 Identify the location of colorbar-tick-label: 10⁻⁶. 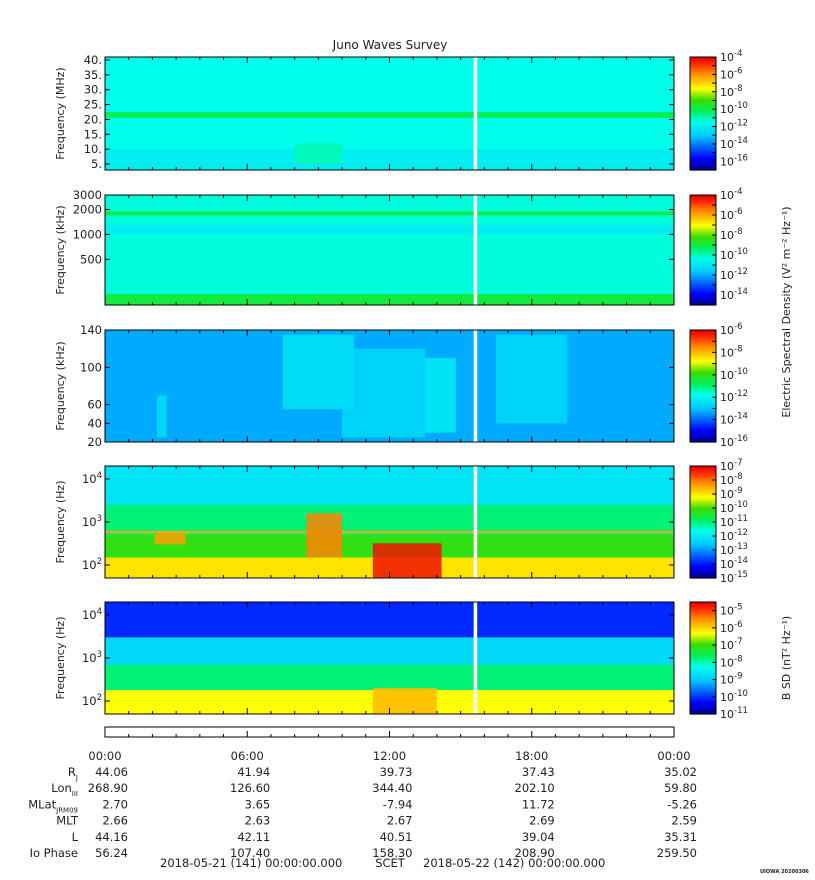
(731, 73).